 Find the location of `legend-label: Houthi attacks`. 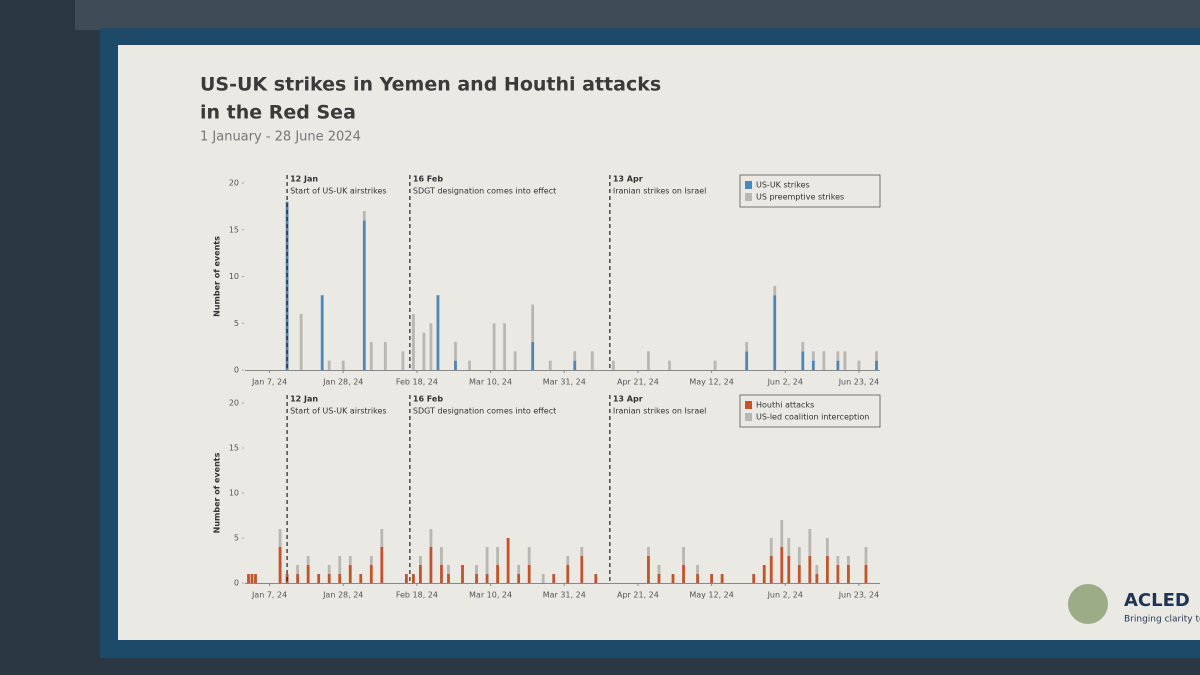

legend-label: Houthi attacks is located at coordinates (785, 405).